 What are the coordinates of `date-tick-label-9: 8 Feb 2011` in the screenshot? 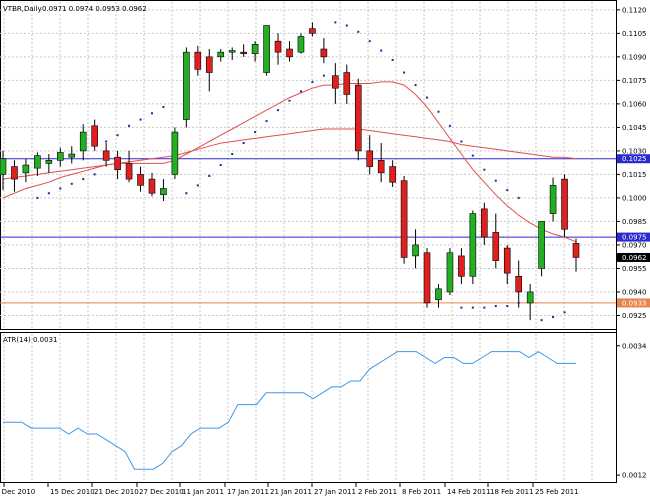 It's located at (421, 492).